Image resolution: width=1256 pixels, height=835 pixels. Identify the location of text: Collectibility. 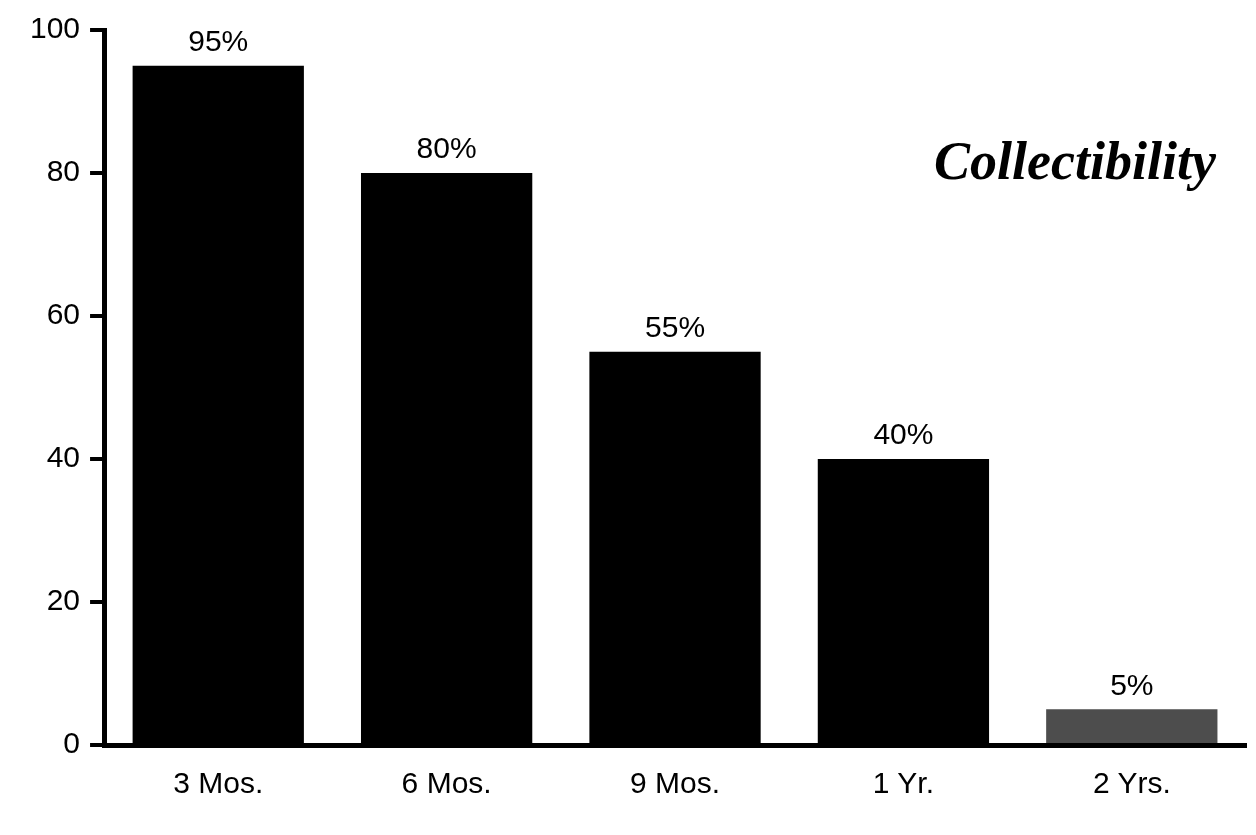
(1076, 160).